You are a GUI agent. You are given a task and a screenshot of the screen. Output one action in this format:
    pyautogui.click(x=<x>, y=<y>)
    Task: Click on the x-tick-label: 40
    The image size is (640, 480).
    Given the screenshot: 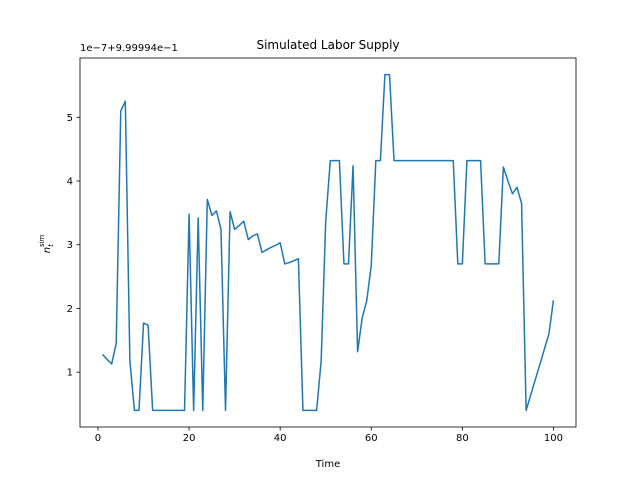 What is the action you would take?
    pyautogui.click(x=280, y=438)
    